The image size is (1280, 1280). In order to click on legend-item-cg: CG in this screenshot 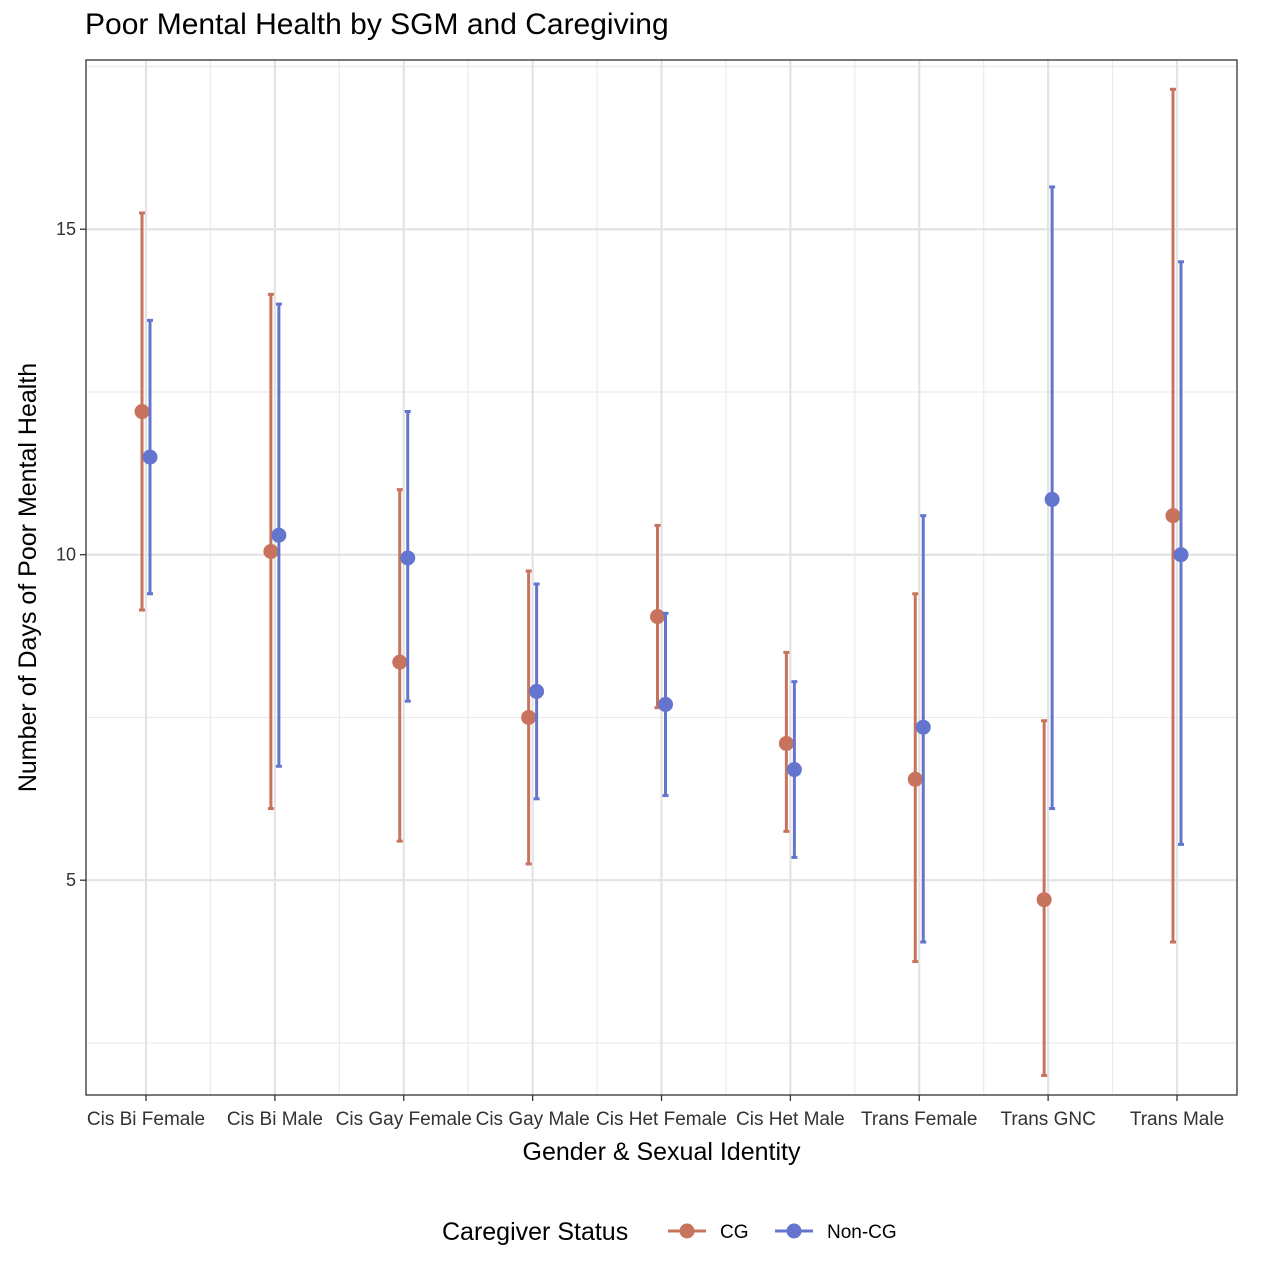, I will do `click(708, 1232)`.